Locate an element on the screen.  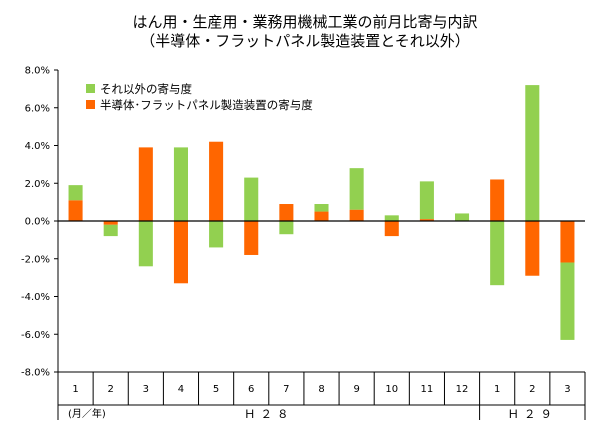
x-axis-table: 1 2 3 4 5 6 7 8 9 10 11 12 1 2 3(月／年) Ｈ２８ Ｈ２９ is located at coordinates (321, 396).